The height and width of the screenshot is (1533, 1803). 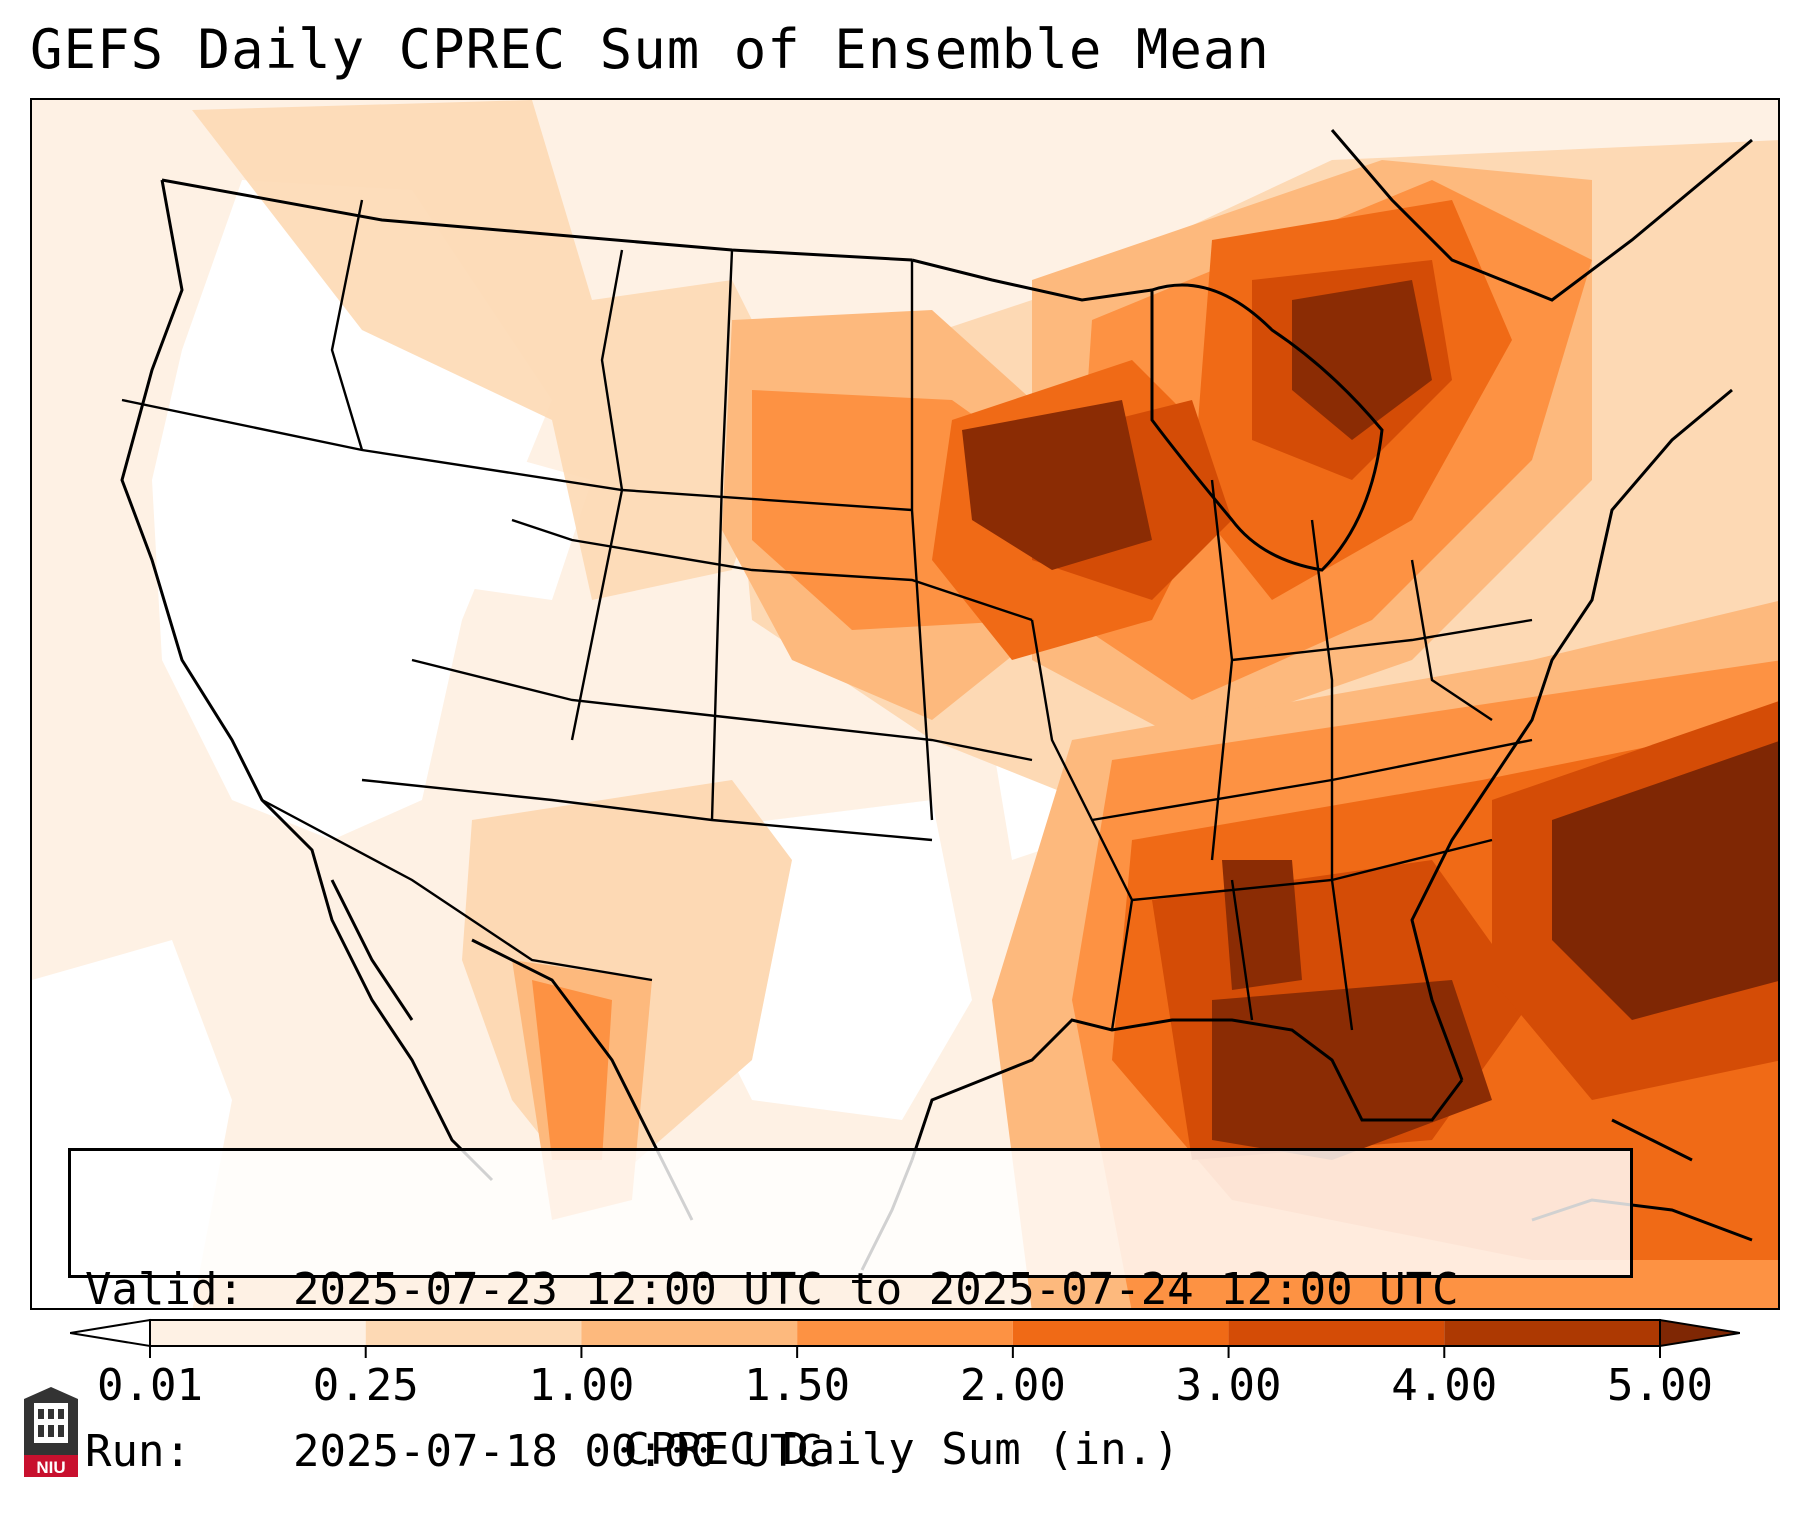 What do you see at coordinates (492, 350) in the screenshot?
I see `shade-north-rockies` at bounding box center [492, 350].